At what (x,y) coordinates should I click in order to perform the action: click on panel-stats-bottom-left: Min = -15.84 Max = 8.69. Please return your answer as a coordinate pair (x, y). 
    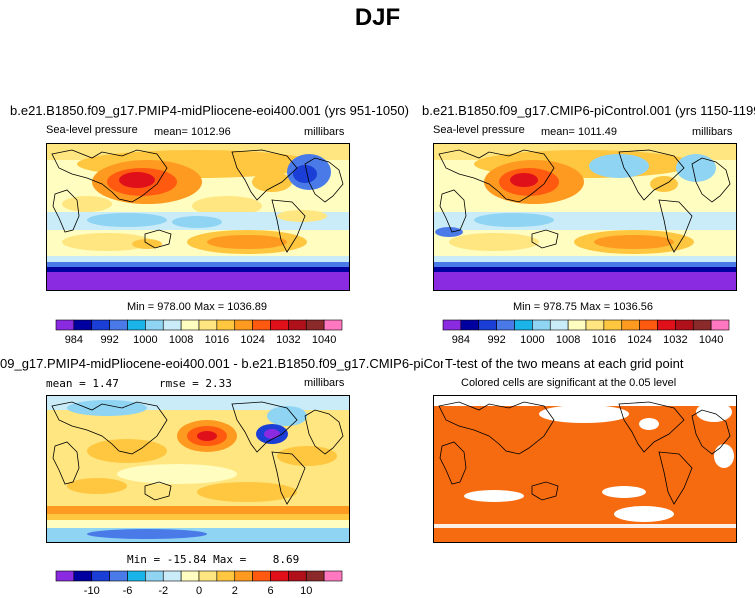
    Looking at the image, I should click on (213, 559).